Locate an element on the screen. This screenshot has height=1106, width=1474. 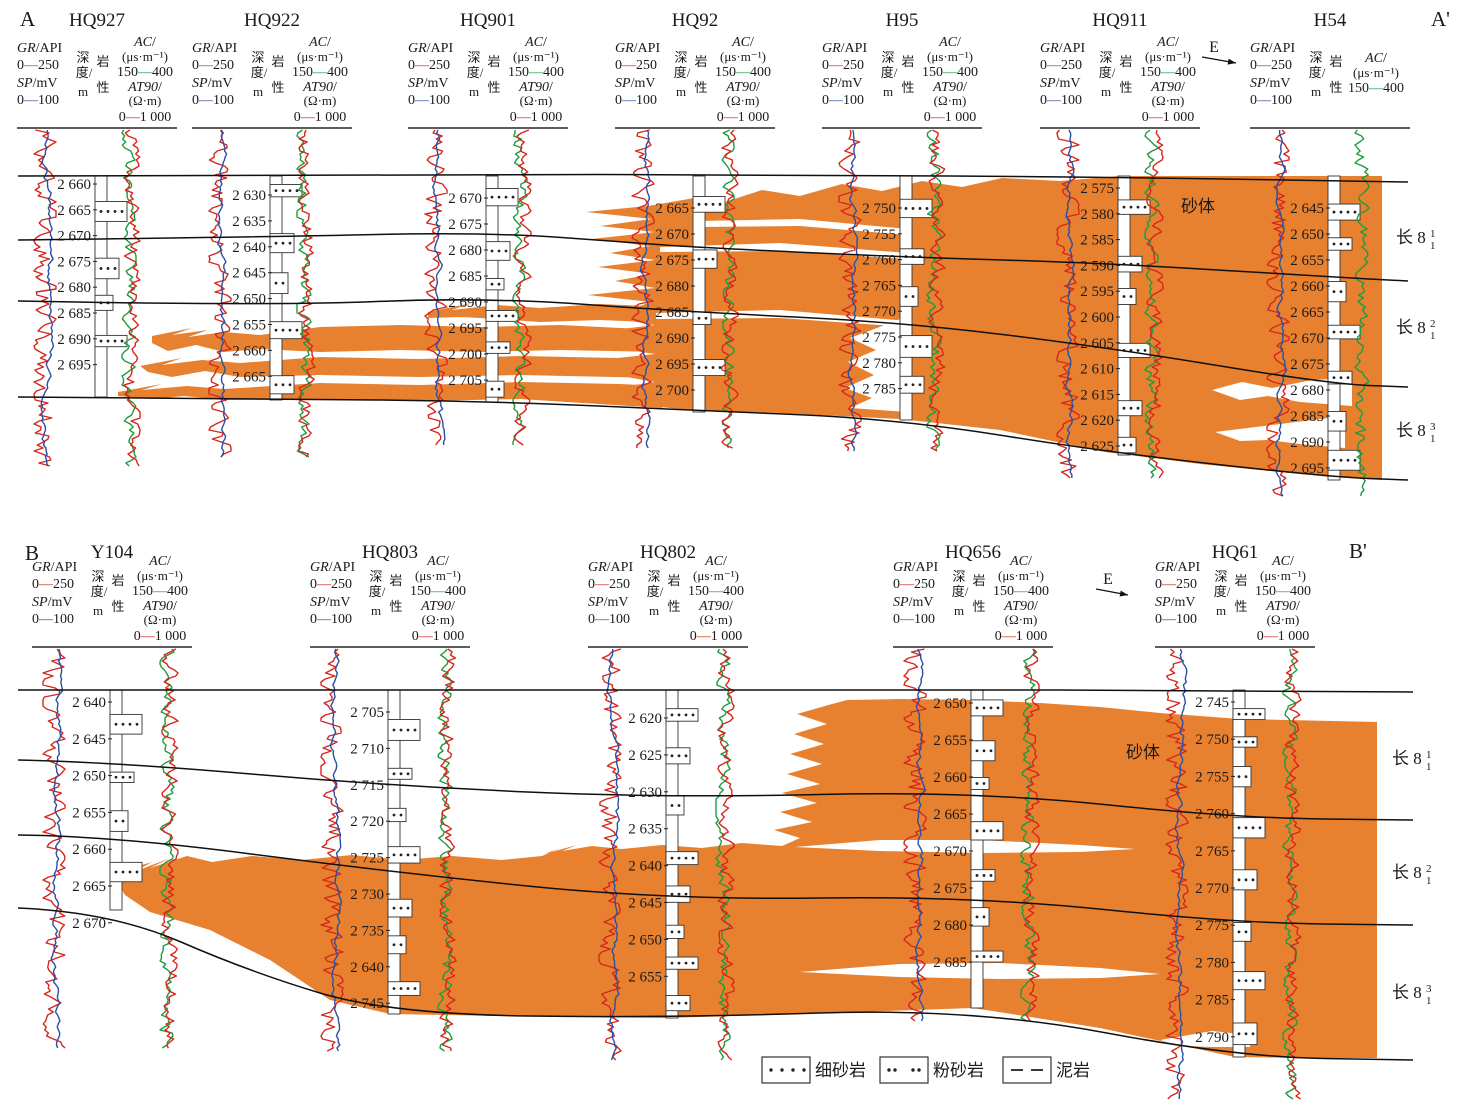
depth-label: 2 630 is located at coordinates (249, 196).